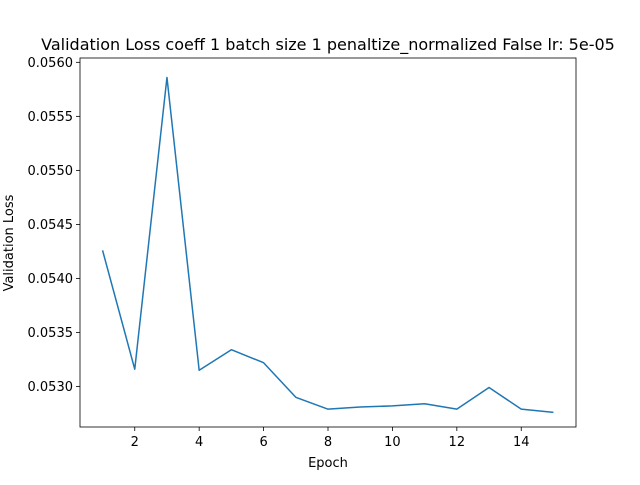  What do you see at coordinates (328, 442) in the screenshot?
I see `x-tick-label: 8` at bounding box center [328, 442].